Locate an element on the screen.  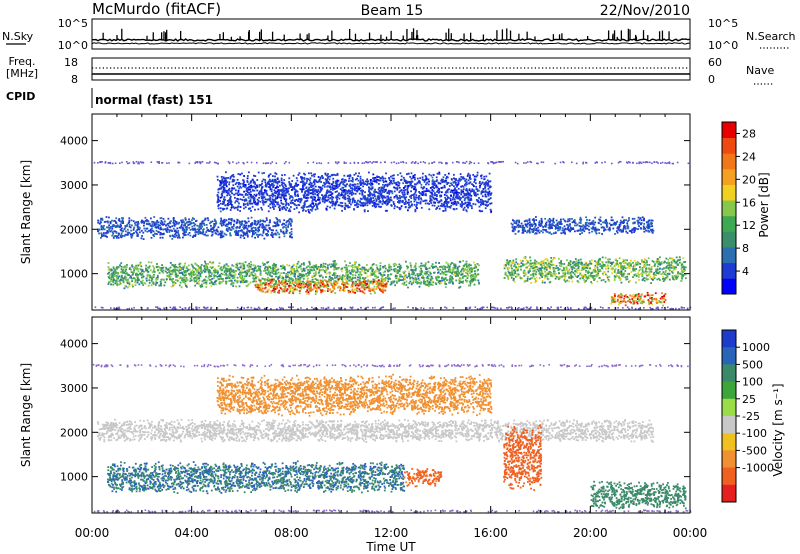
cpid-label: CPID is located at coordinates (20, 96).